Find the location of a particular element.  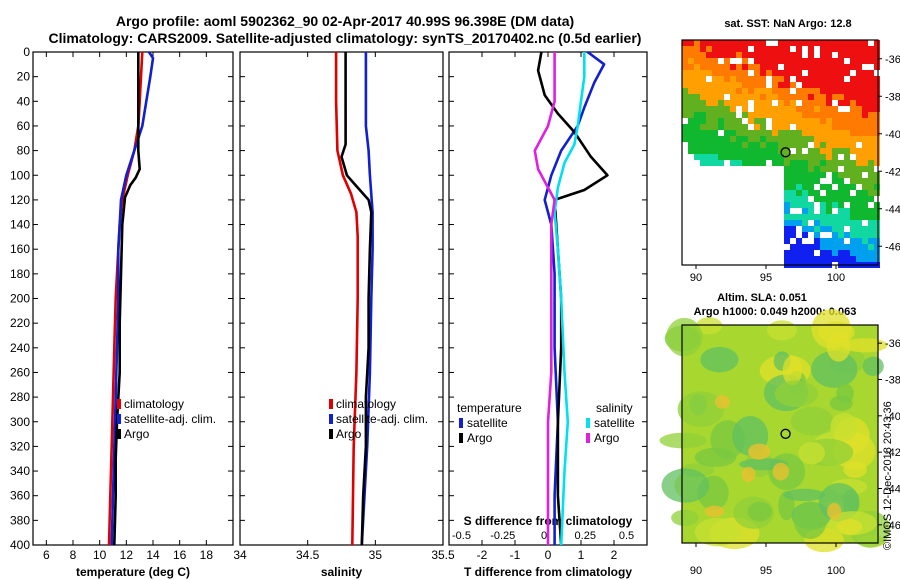

map-x-tick-label: 95 is located at coordinates (766, 571).